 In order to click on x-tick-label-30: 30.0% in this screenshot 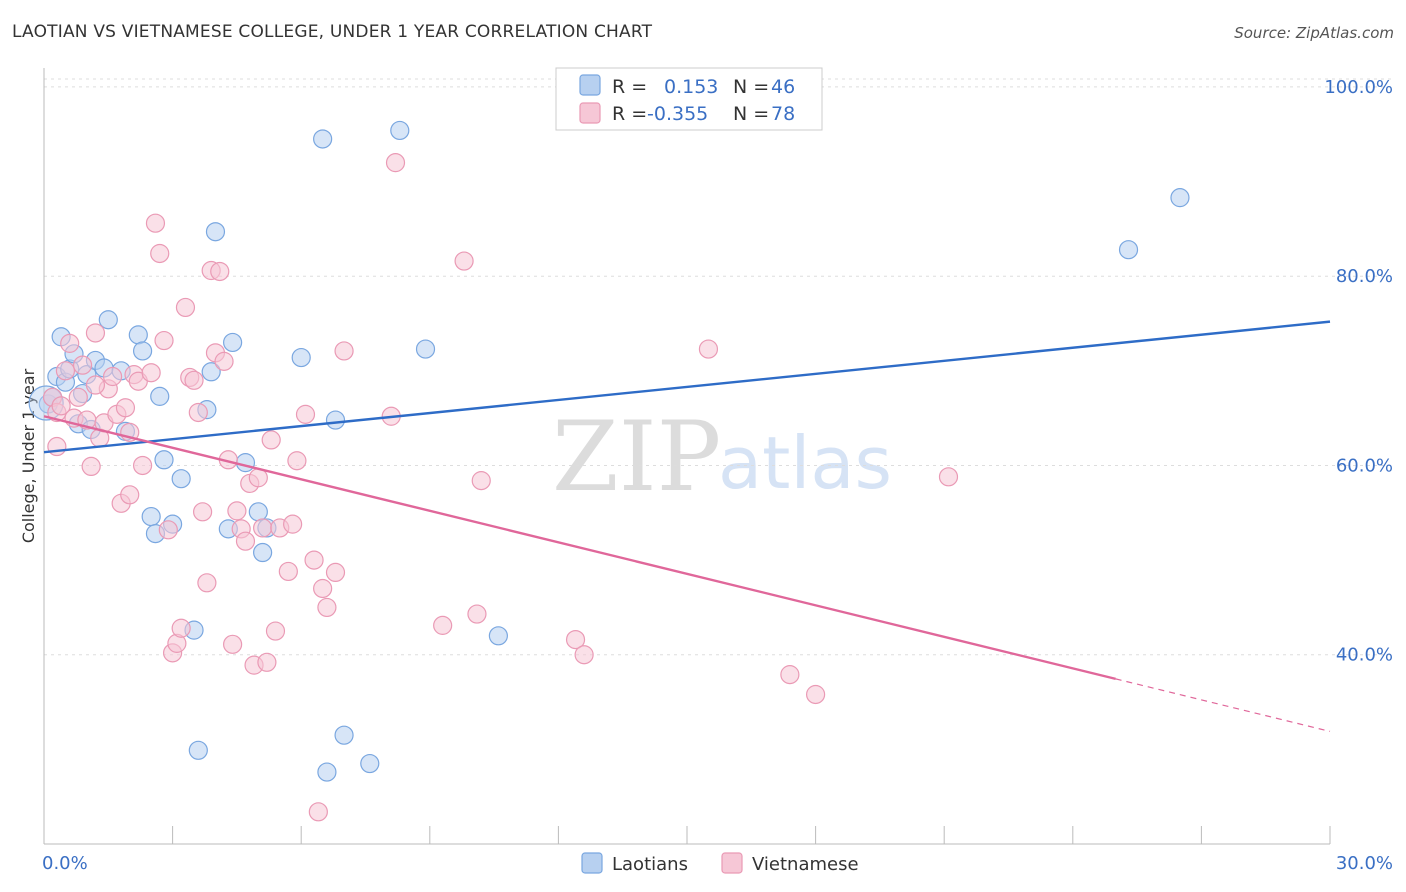, I will do `click(1364, 863)`.